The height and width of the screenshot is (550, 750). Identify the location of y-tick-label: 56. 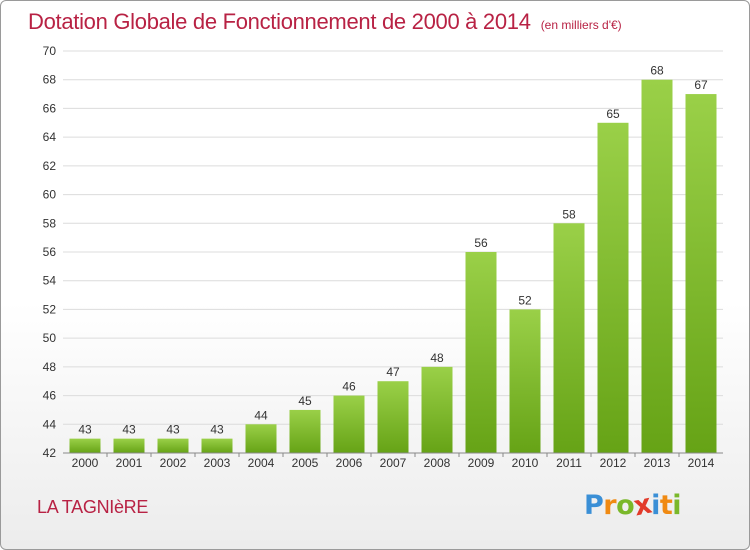
(50, 252).